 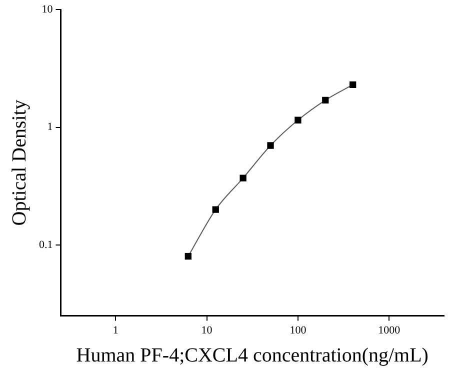 I want to click on x-tick-label: 100, so click(x=298, y=330).